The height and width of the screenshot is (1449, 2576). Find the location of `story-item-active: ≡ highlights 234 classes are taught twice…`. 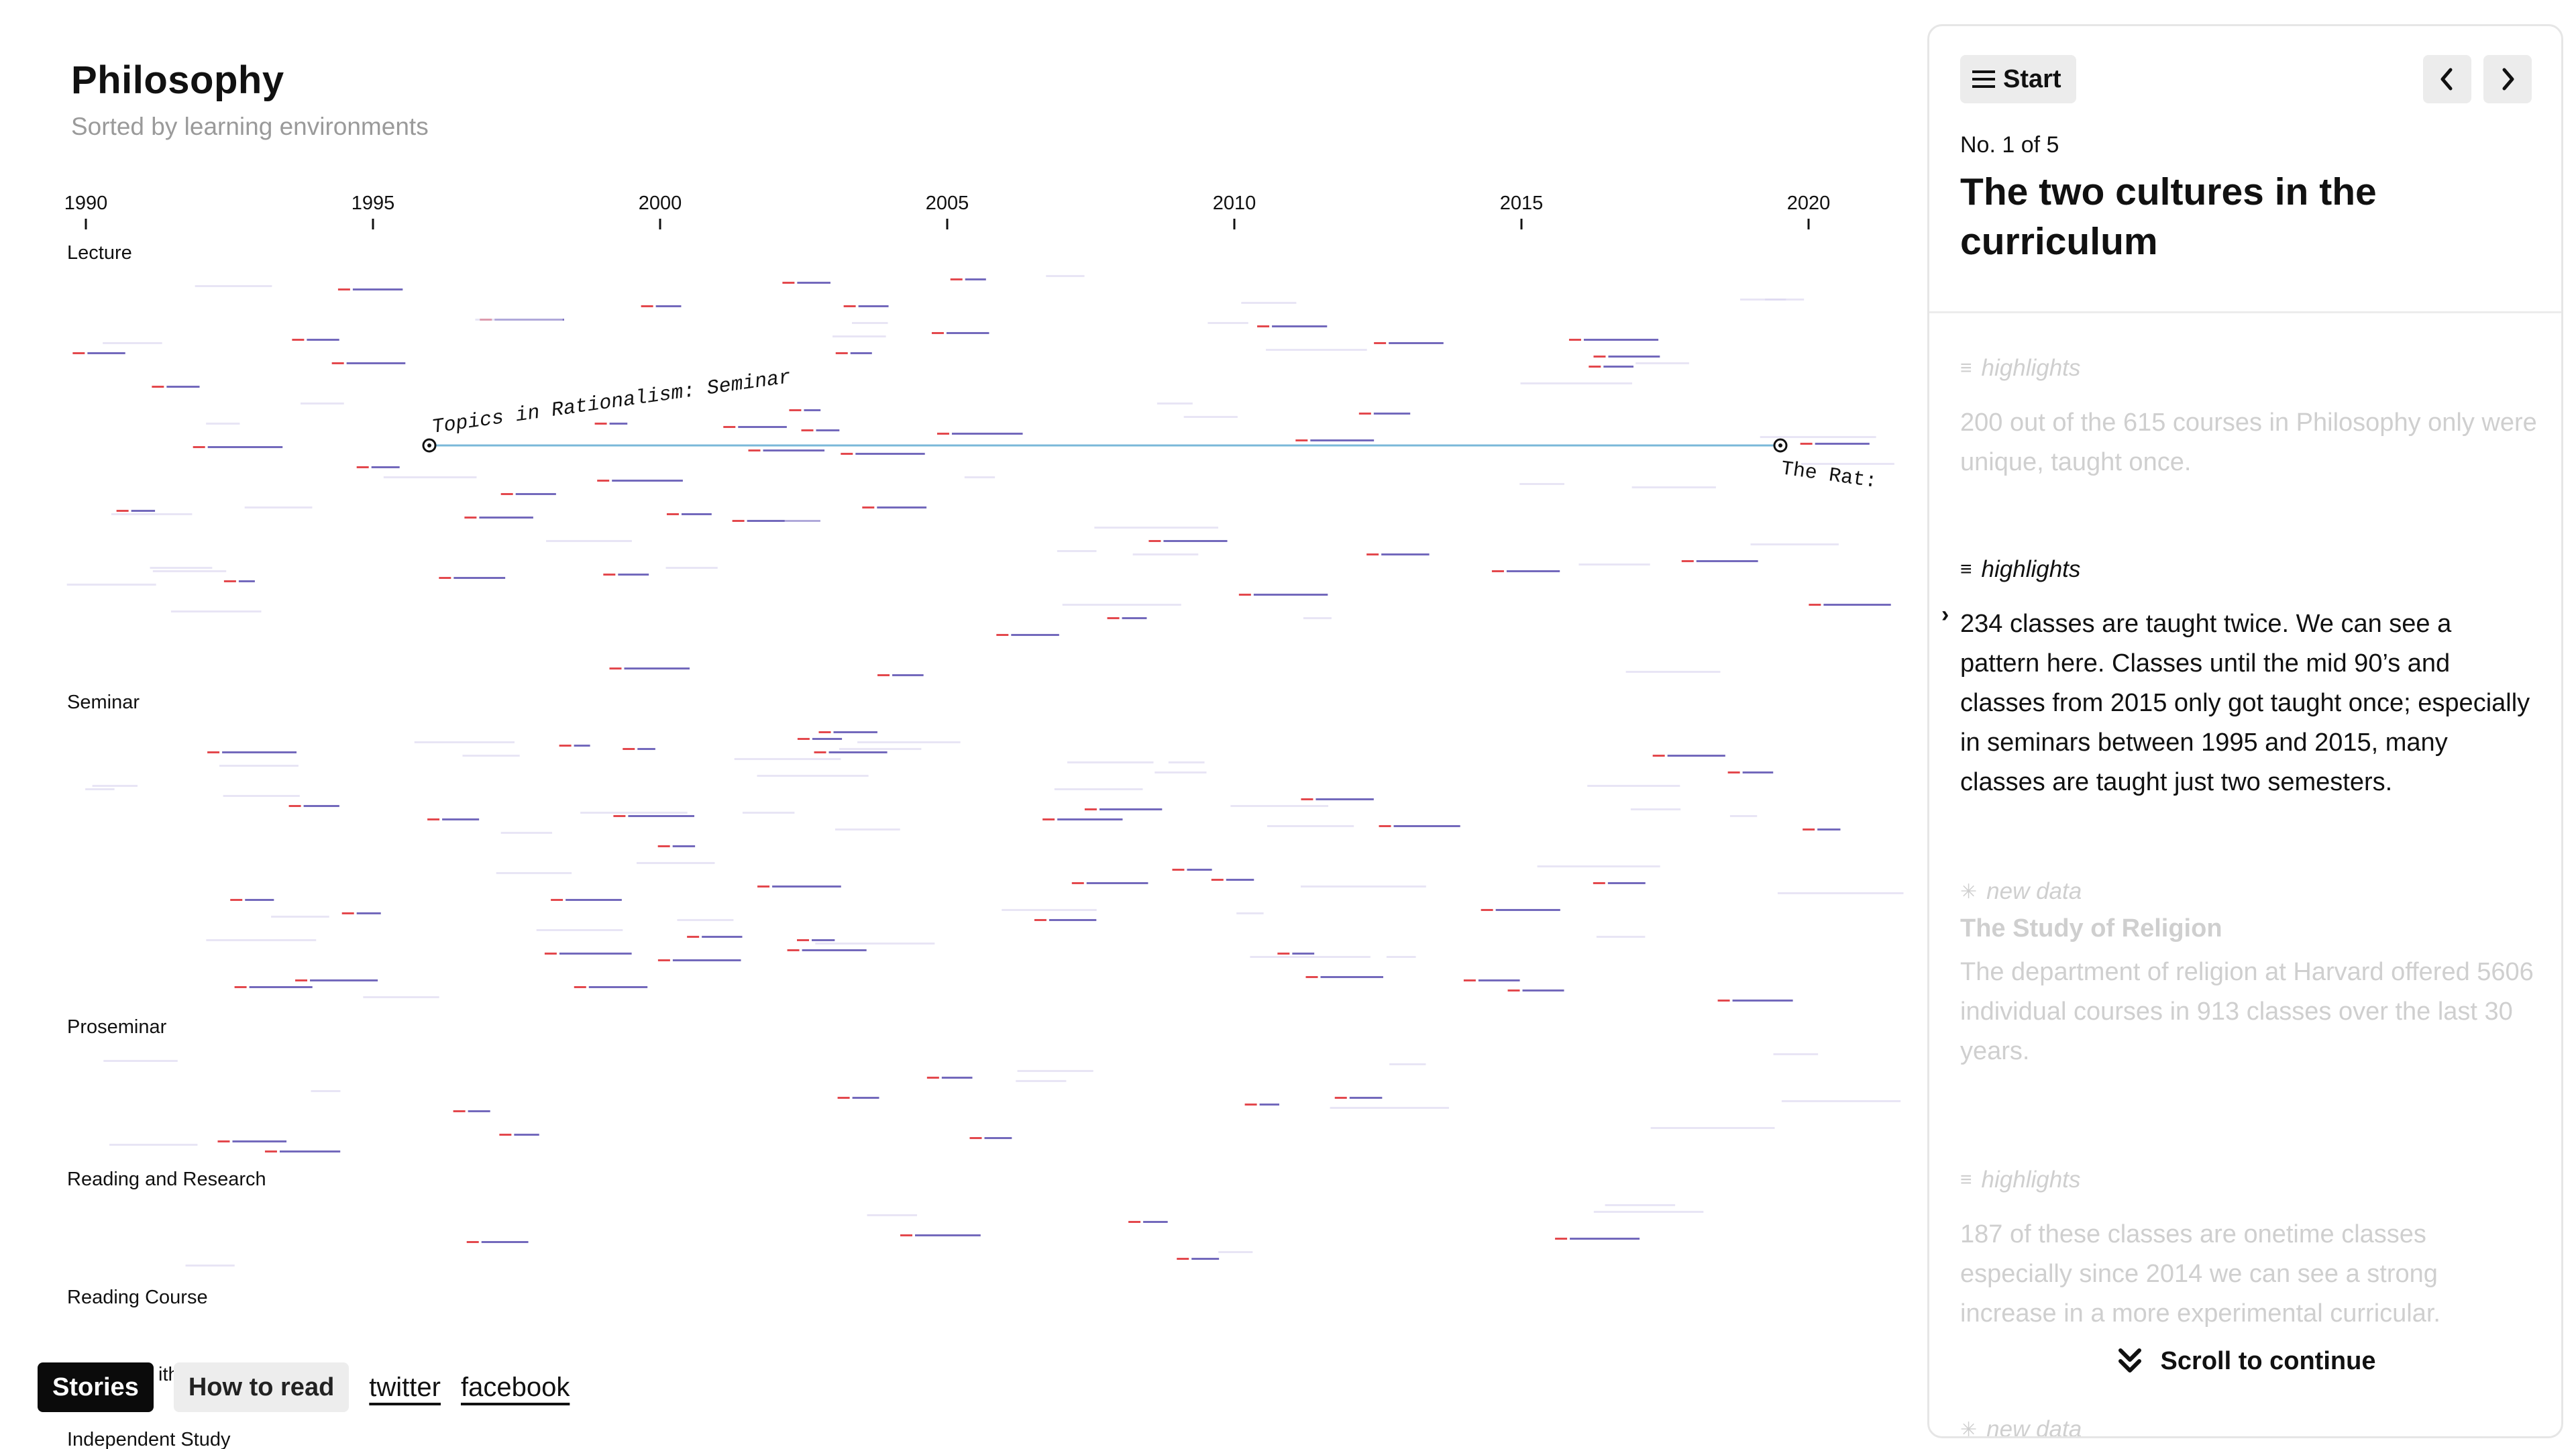

story-item-active: ≡ highlights 234 classes are taught twice… is located at coordinates (2248, 679).